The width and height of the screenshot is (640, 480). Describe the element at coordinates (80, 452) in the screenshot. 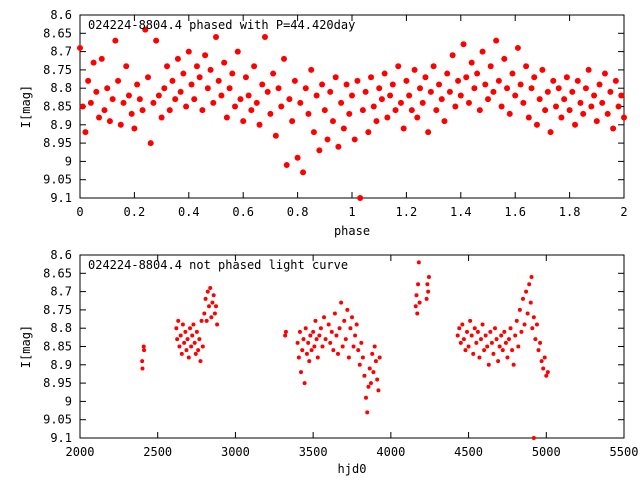

I see `x-tick-label: 2000` at that location.